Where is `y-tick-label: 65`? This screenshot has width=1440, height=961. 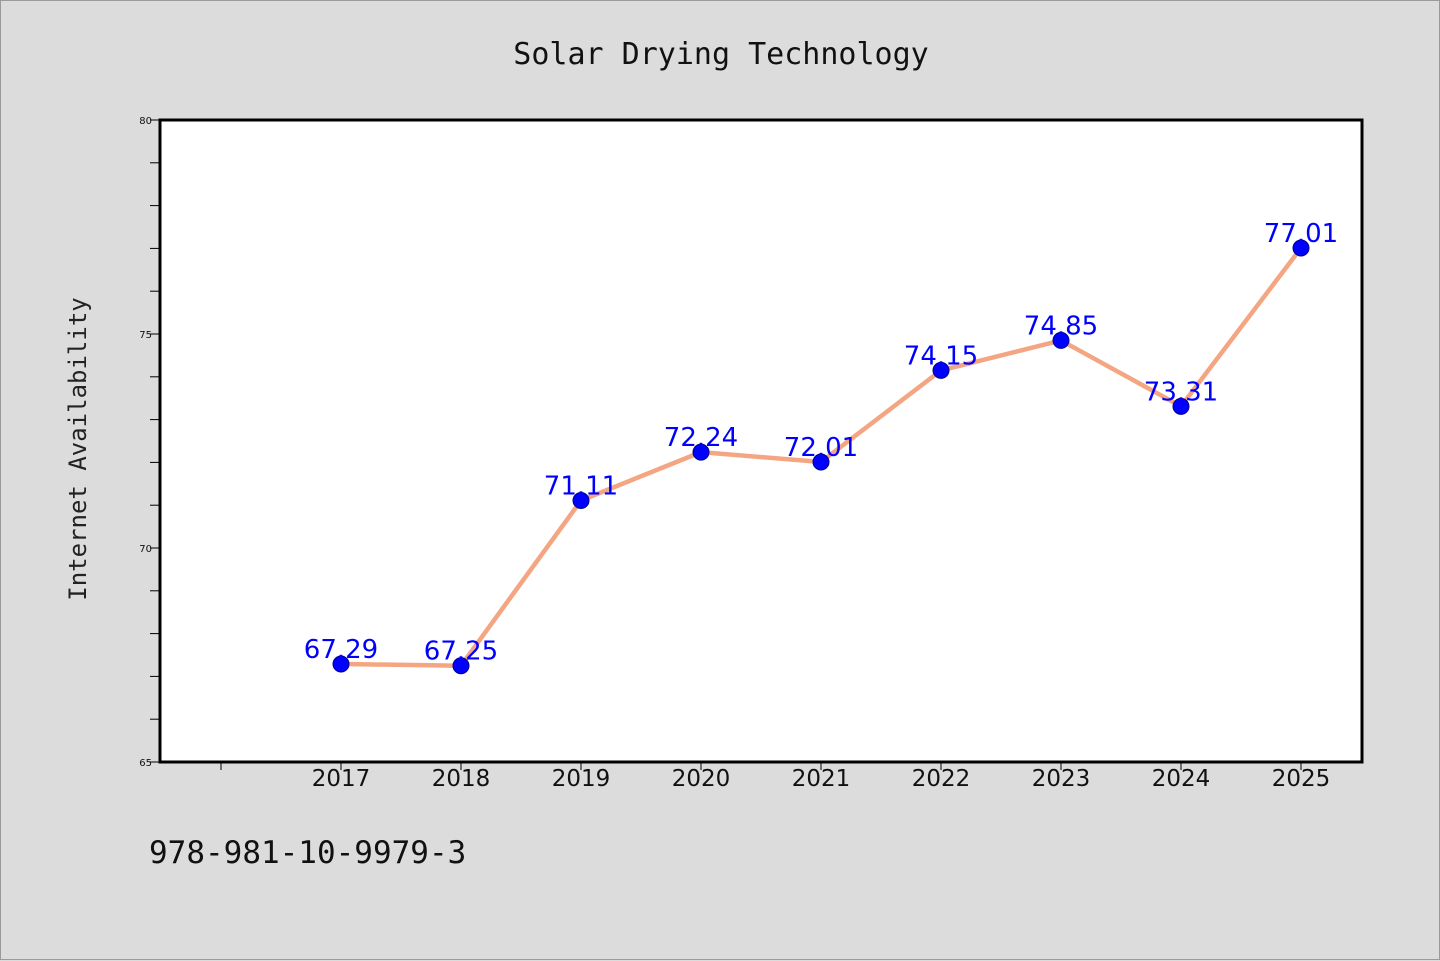 y-tick-label: 65 is located at coordinates (145, 763).